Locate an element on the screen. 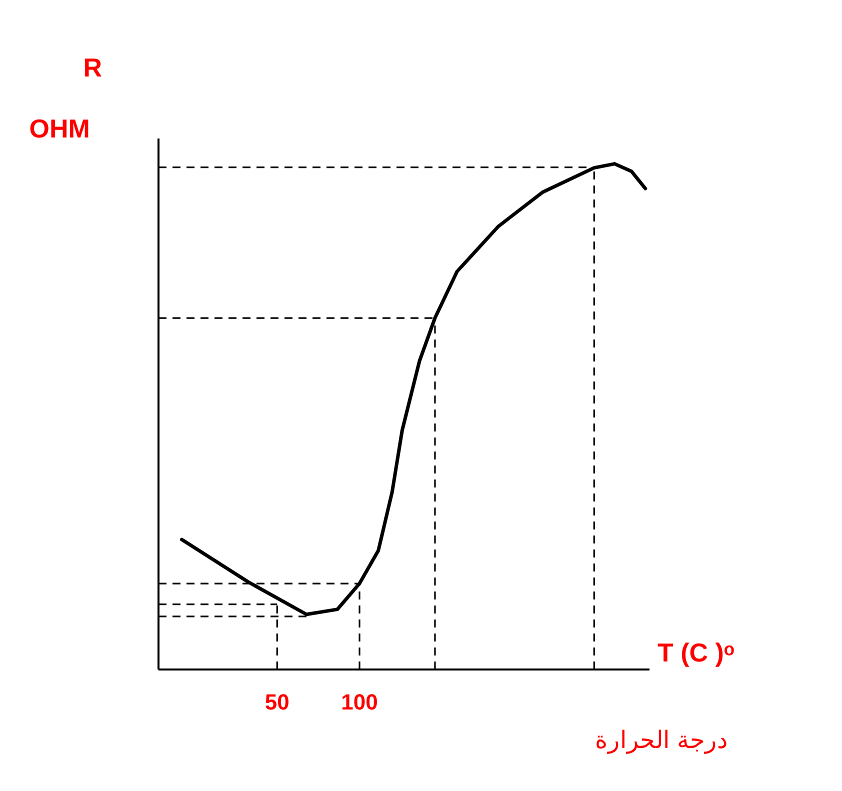 Image resolution: width=842 pixels, height=791 pixels. text: درجة الحرارة is located at coordinates (661, 740).